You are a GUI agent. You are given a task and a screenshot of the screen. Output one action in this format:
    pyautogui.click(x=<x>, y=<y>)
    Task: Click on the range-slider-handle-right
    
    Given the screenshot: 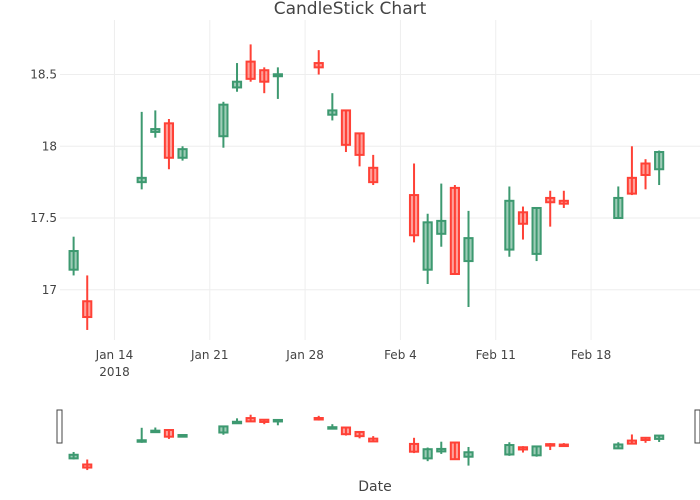 What is the action you would take?
    pyautogui.click(x=697, y=426)
    